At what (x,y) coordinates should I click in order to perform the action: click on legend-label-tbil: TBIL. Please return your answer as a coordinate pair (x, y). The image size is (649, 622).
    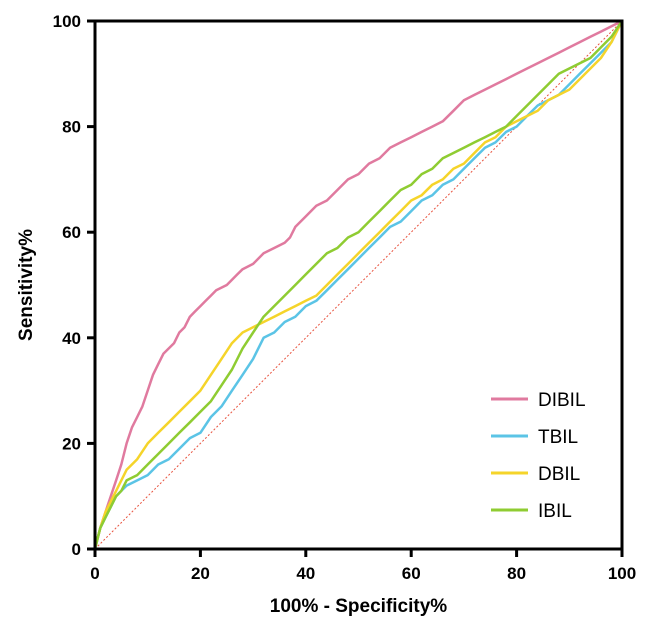
    Looking at the image, I should click on (558, 437).